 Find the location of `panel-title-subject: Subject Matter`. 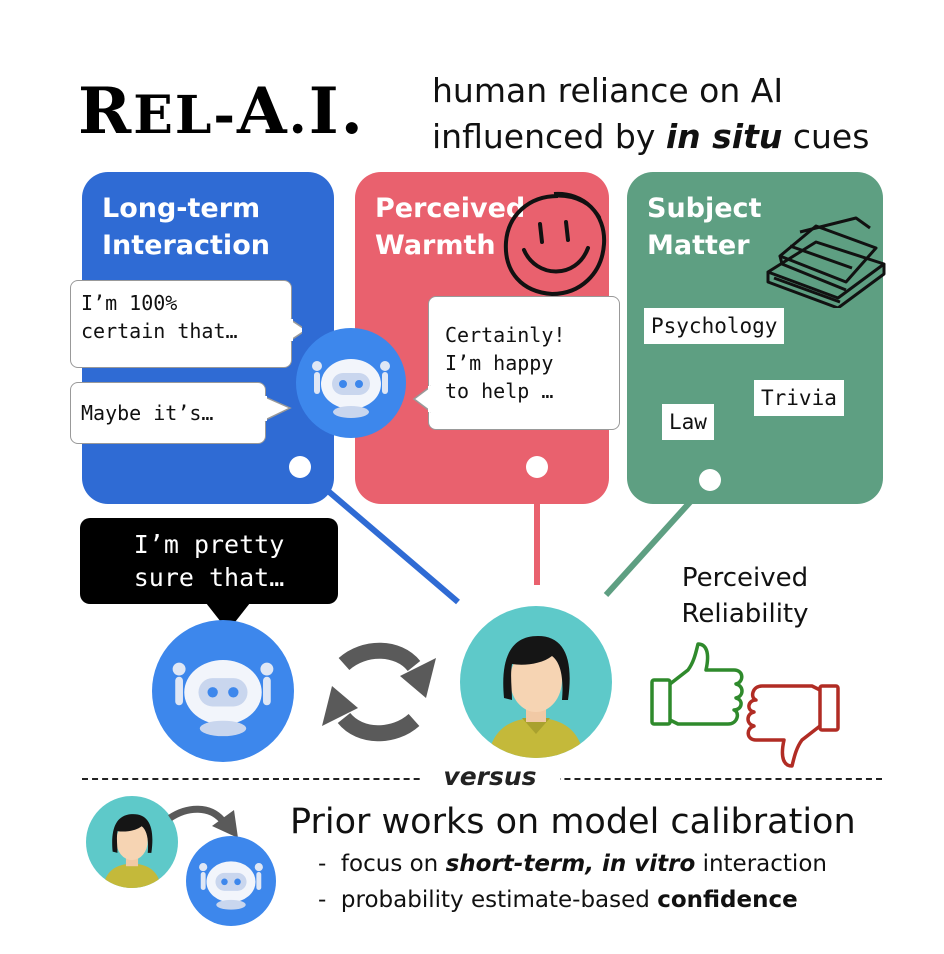

panel-title-subject: Subject Matter is located at coordinates (767, 227).